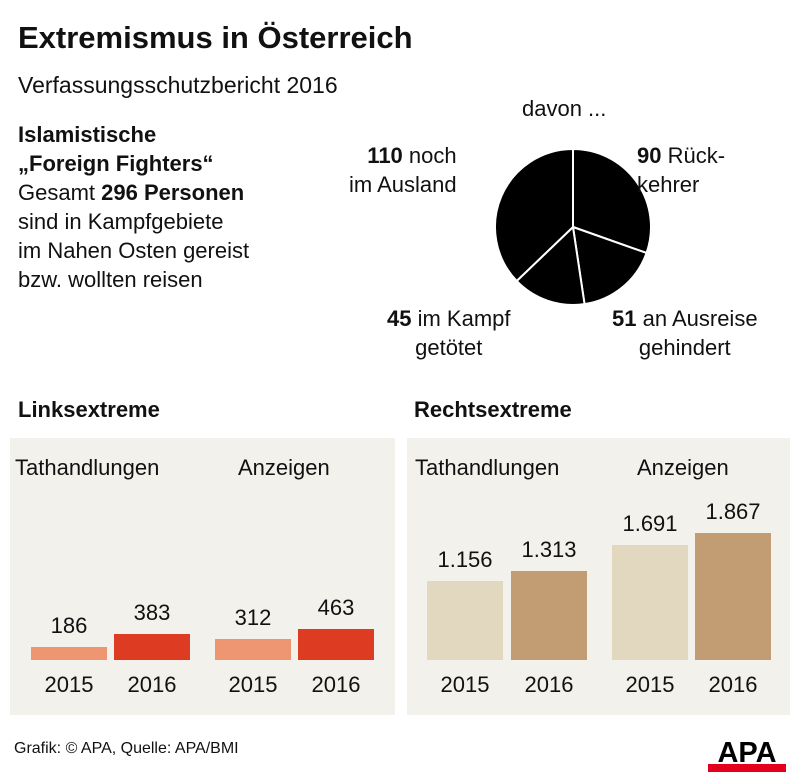  What do you see at coordinates (89, 409) in the screenshot?
I see `linksextreme-heading: Linksextreme` at bounding box center [89, 409].